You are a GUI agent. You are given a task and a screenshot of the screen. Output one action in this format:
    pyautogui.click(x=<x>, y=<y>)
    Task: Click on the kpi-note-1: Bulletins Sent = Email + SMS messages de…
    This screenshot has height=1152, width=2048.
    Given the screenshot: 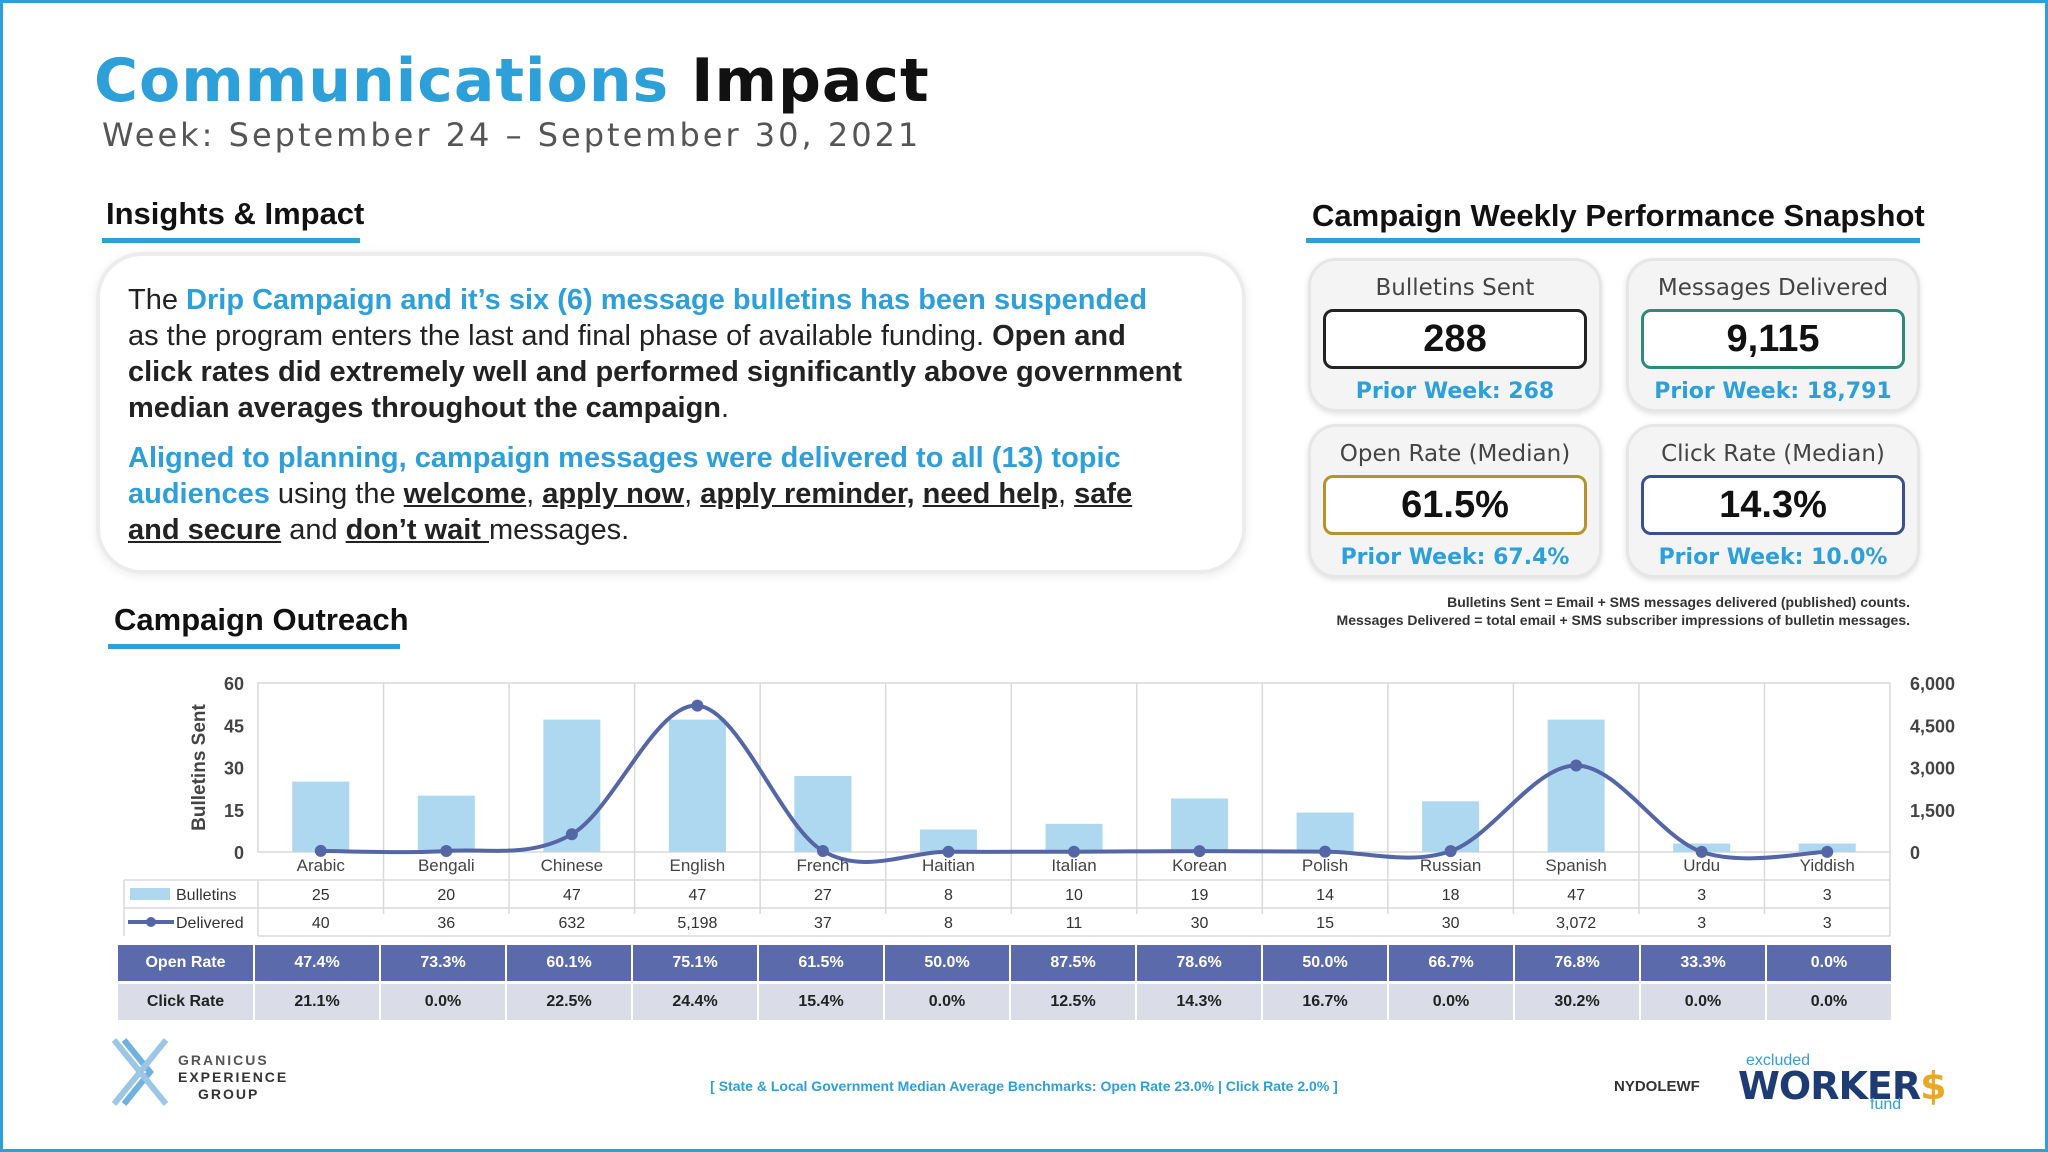 What is the action you would take?
    pyautogui.click(x=1678, y=602)
    